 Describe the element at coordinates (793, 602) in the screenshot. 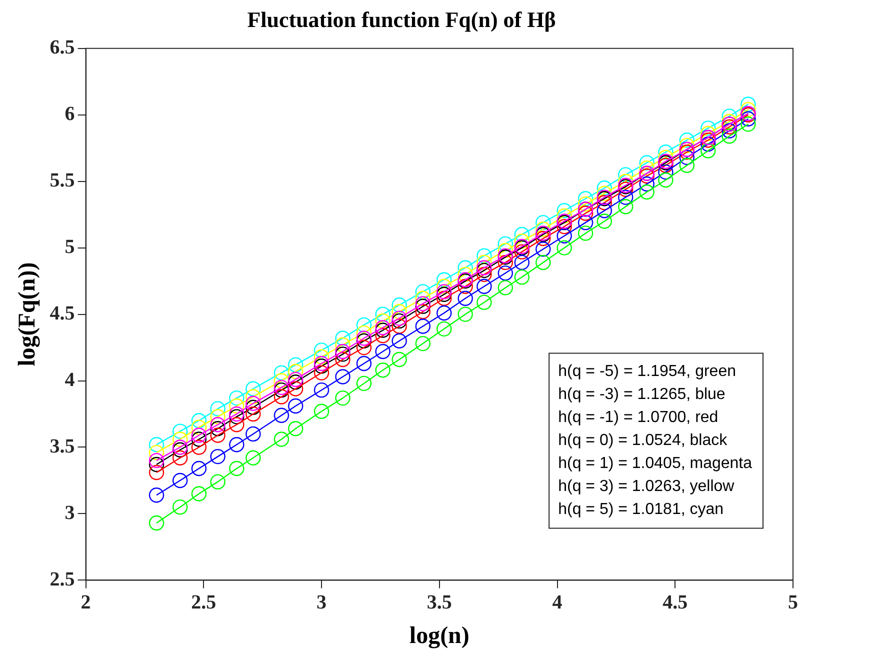

I see `x-tick-label: 5` at that location.